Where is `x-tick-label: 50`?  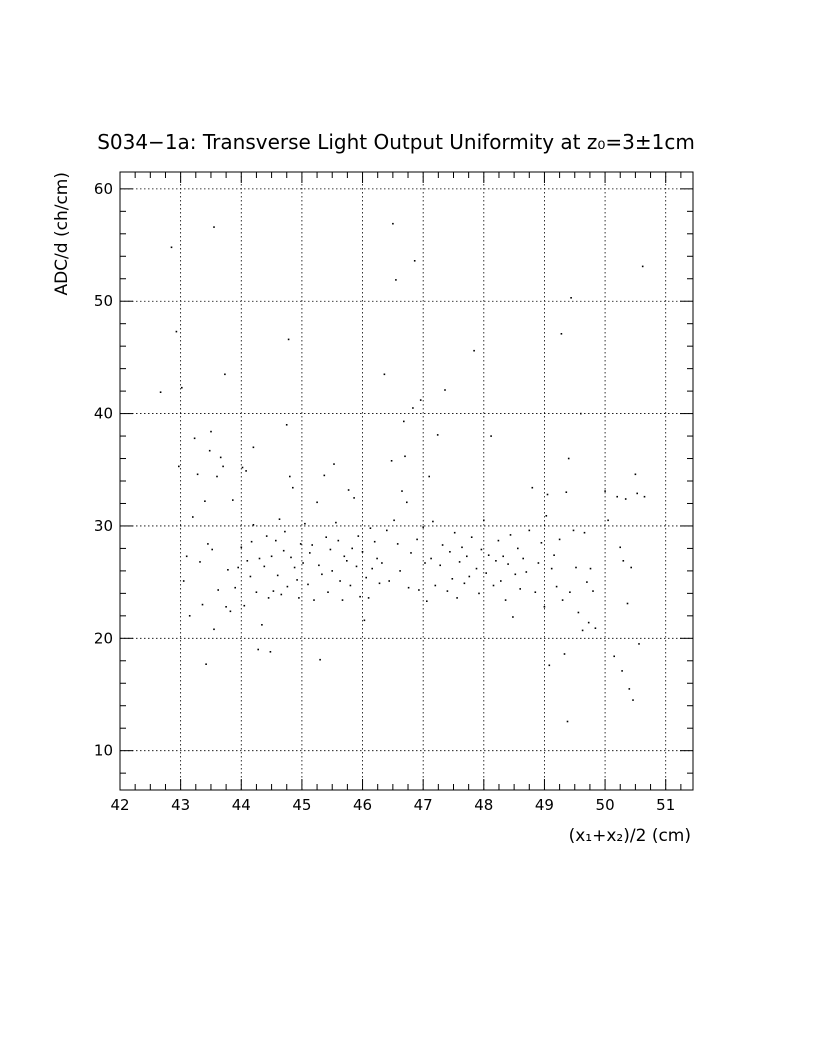
x-tick-label: 50 is located at coordinates (605, 805).